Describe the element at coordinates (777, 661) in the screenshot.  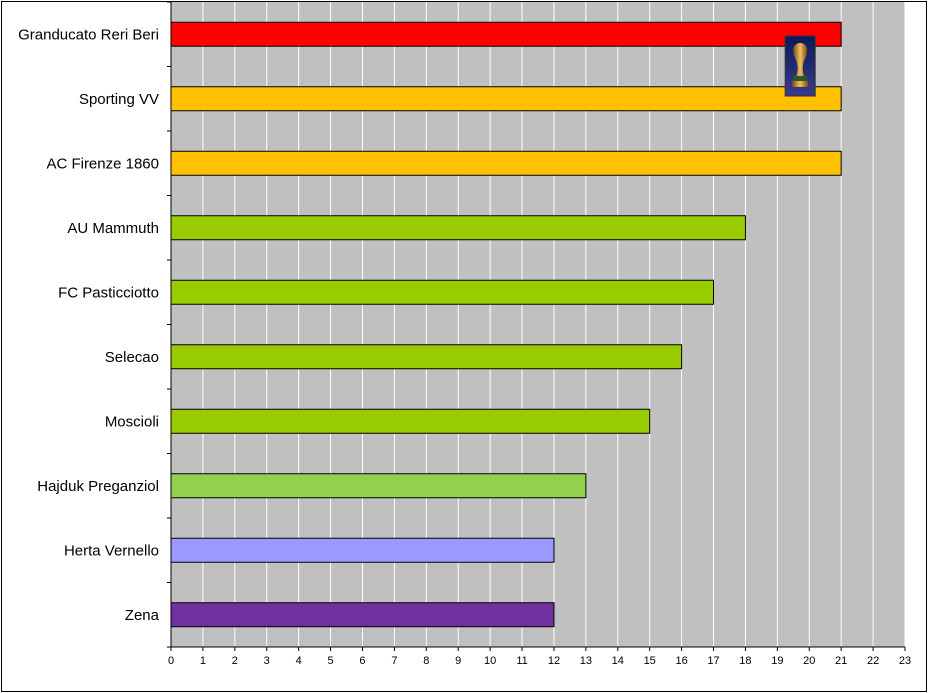
I see `x-tick-label: 19` at that location.